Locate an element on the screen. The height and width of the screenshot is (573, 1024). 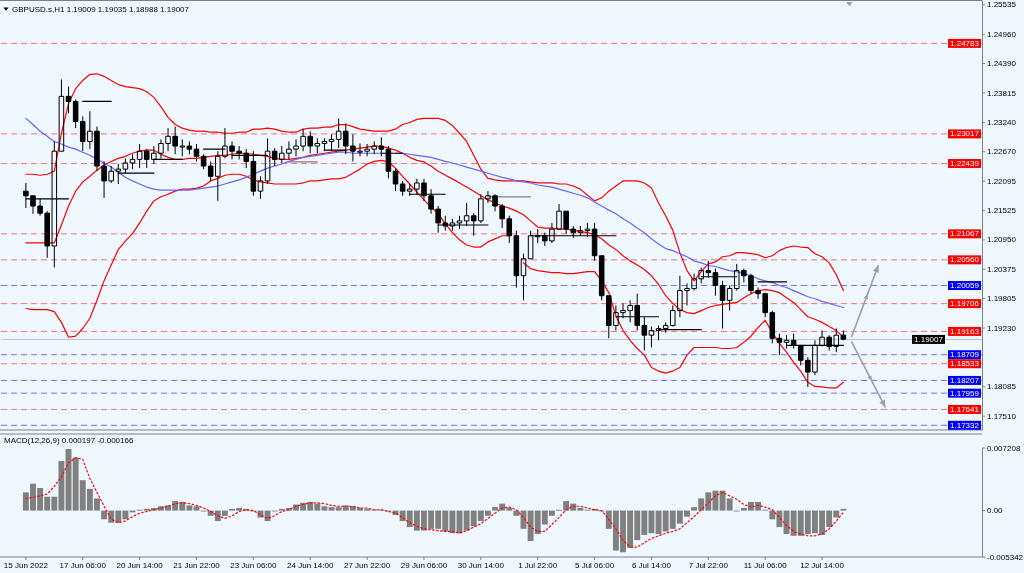
x-tick-label: 11 Jul 06:00 is located at coordinates (765, 565).